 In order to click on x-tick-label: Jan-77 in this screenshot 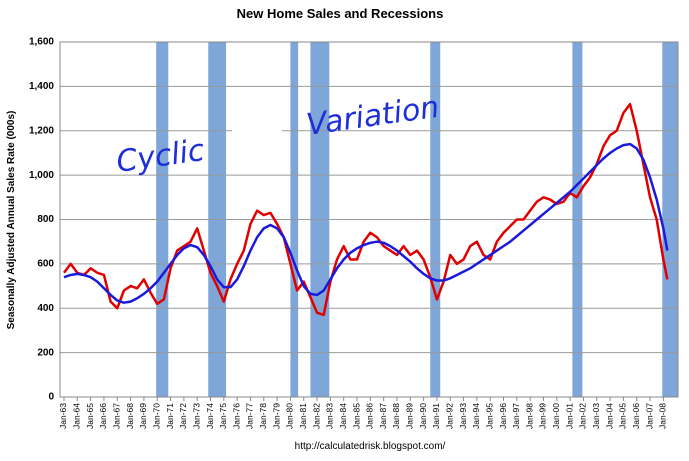, I will do `click(250, 416)`.